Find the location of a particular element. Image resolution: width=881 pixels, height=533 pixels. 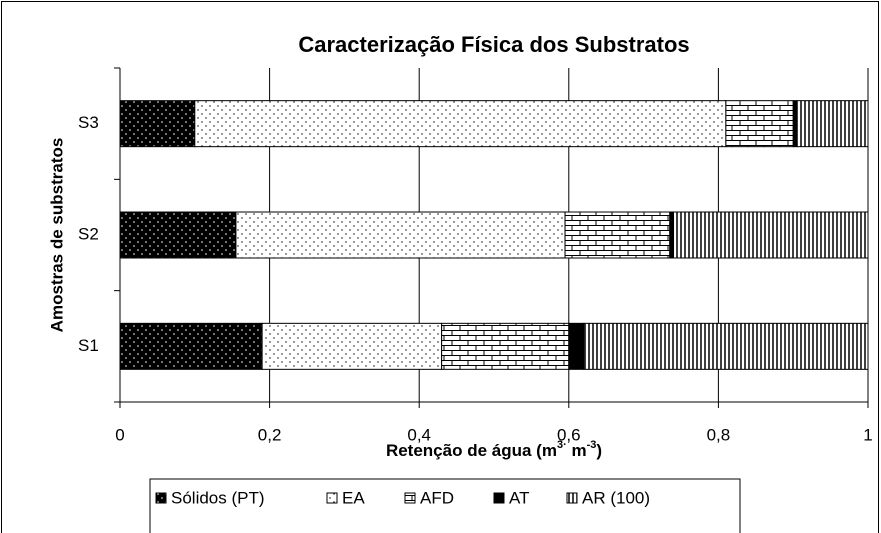

legend: Sólidos (PT) EA AFD AT AR (100) is located at coordinates (445, 505).